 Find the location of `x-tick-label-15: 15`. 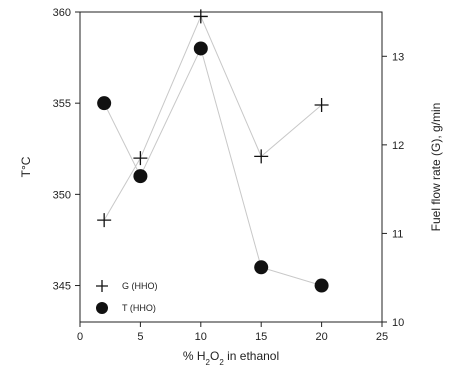

x-tick-label-15: 15 is located at coordinates (261, 337).